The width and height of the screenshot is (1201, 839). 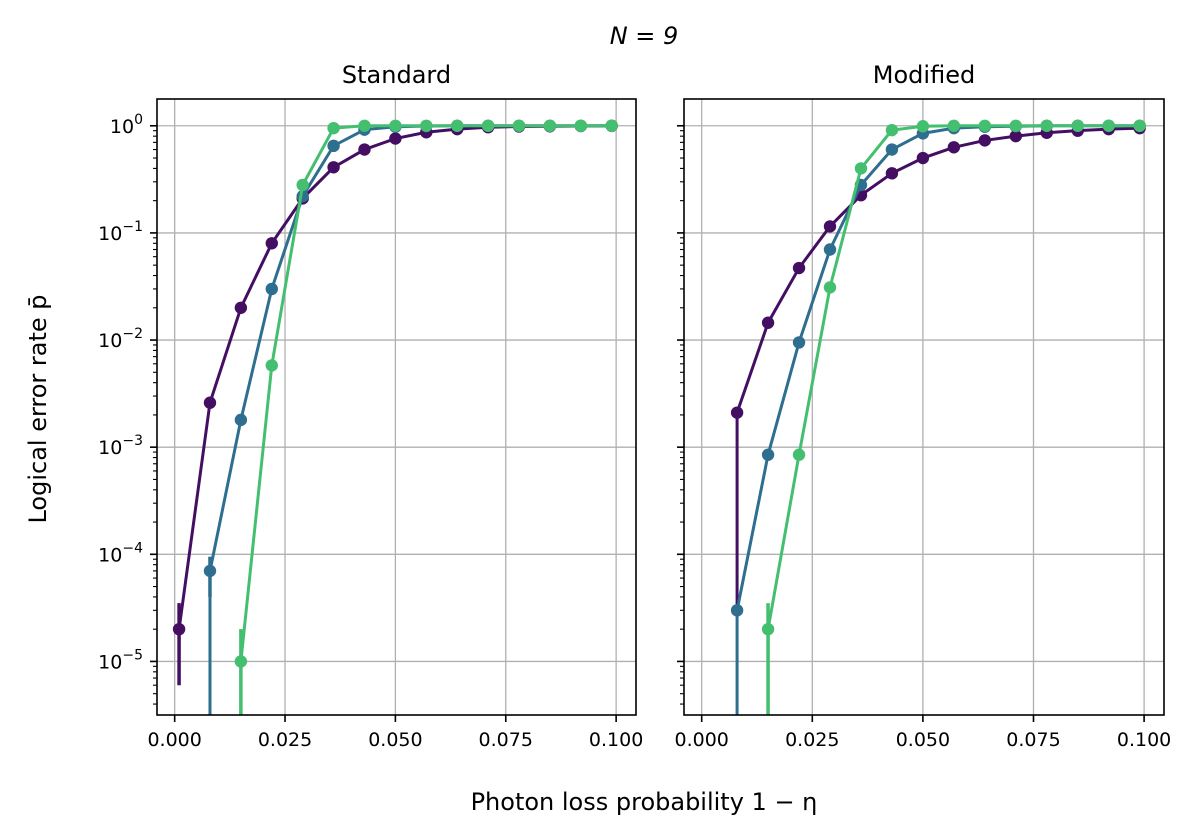 I want to click on y-tick-label: 10⁻¹, so click(x=120, y=232).